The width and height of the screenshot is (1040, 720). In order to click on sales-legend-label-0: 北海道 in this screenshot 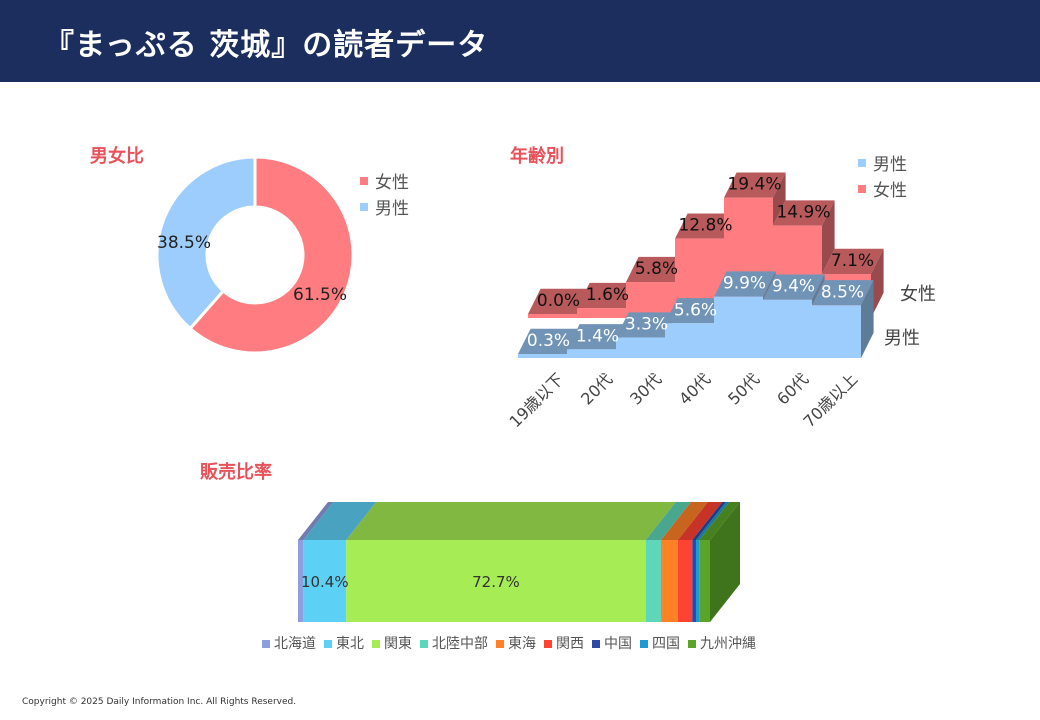, I will do `click(295, 644)`.